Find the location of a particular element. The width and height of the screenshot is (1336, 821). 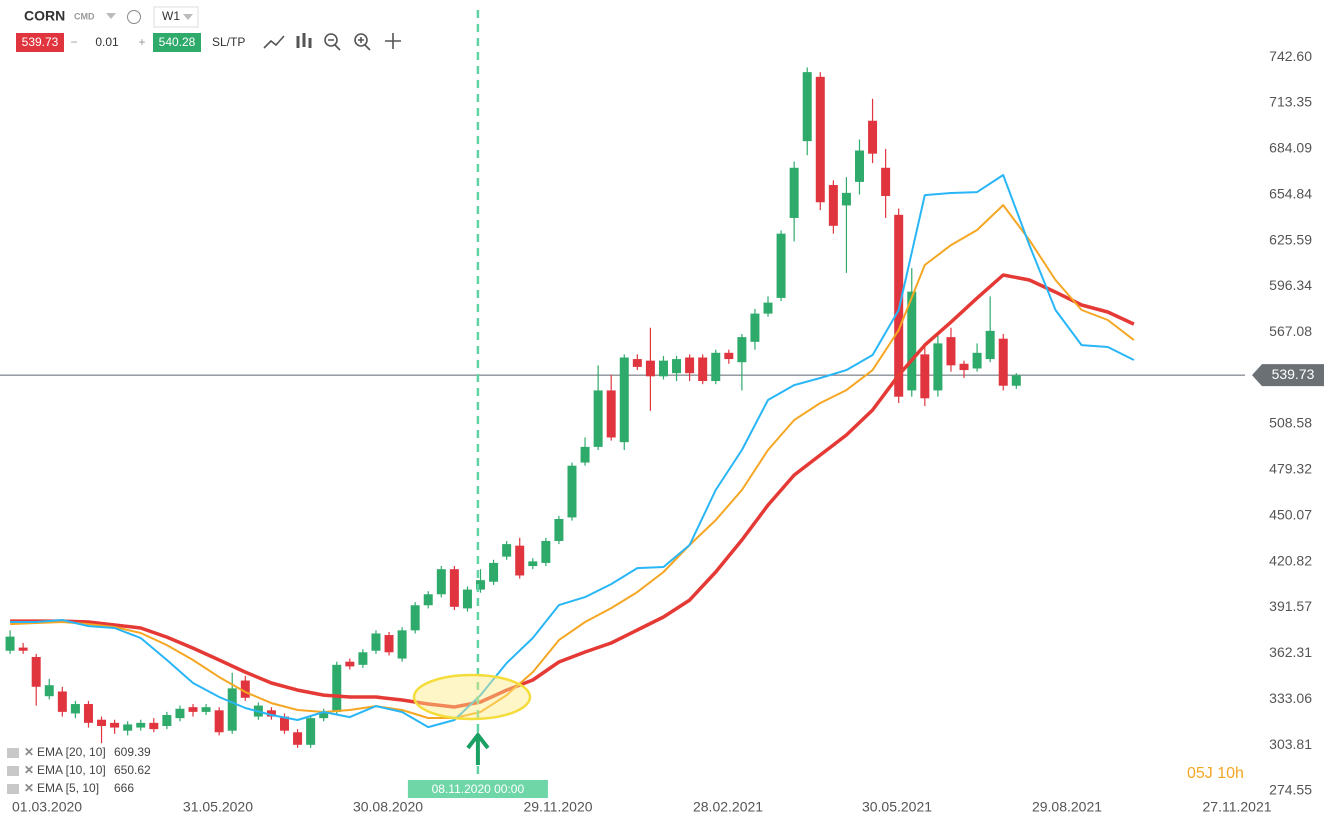

legend-value: 609.39 is located at coordinates (132, 752).